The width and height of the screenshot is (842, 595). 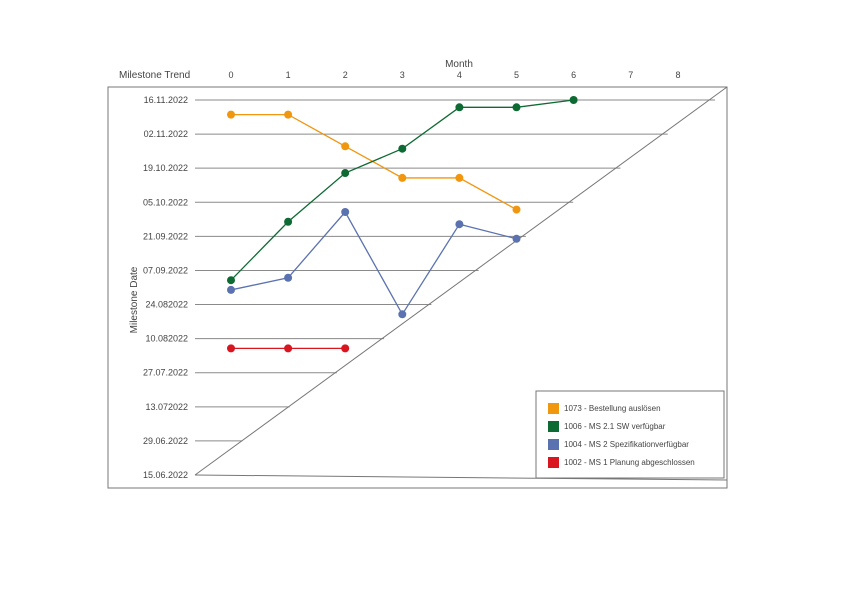 What do you see at coordinates (459, 64) in the screenshot?
I see `x-axis-title: Month` at bounding box center [459, 64].